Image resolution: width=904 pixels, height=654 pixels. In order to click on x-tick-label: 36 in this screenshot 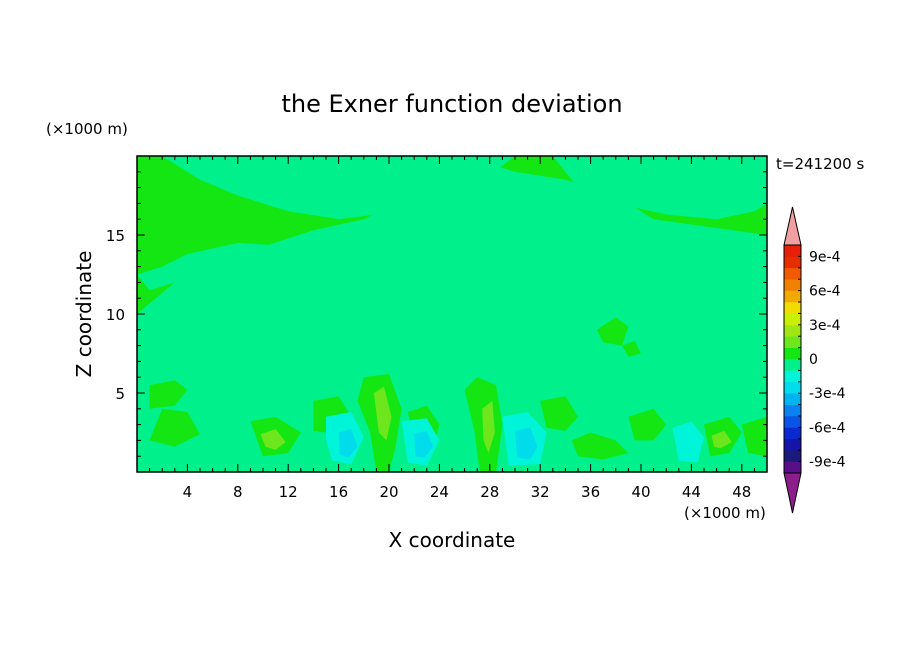, I will do `click(590, 492)`.